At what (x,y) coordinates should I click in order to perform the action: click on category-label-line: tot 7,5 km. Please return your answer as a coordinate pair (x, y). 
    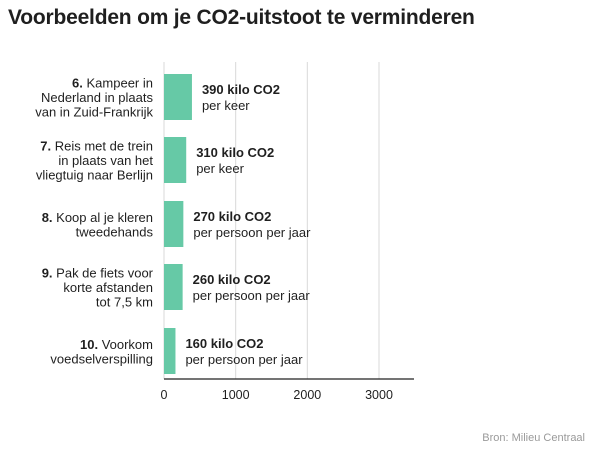
    Looking at the image, I should click on (124, 302).